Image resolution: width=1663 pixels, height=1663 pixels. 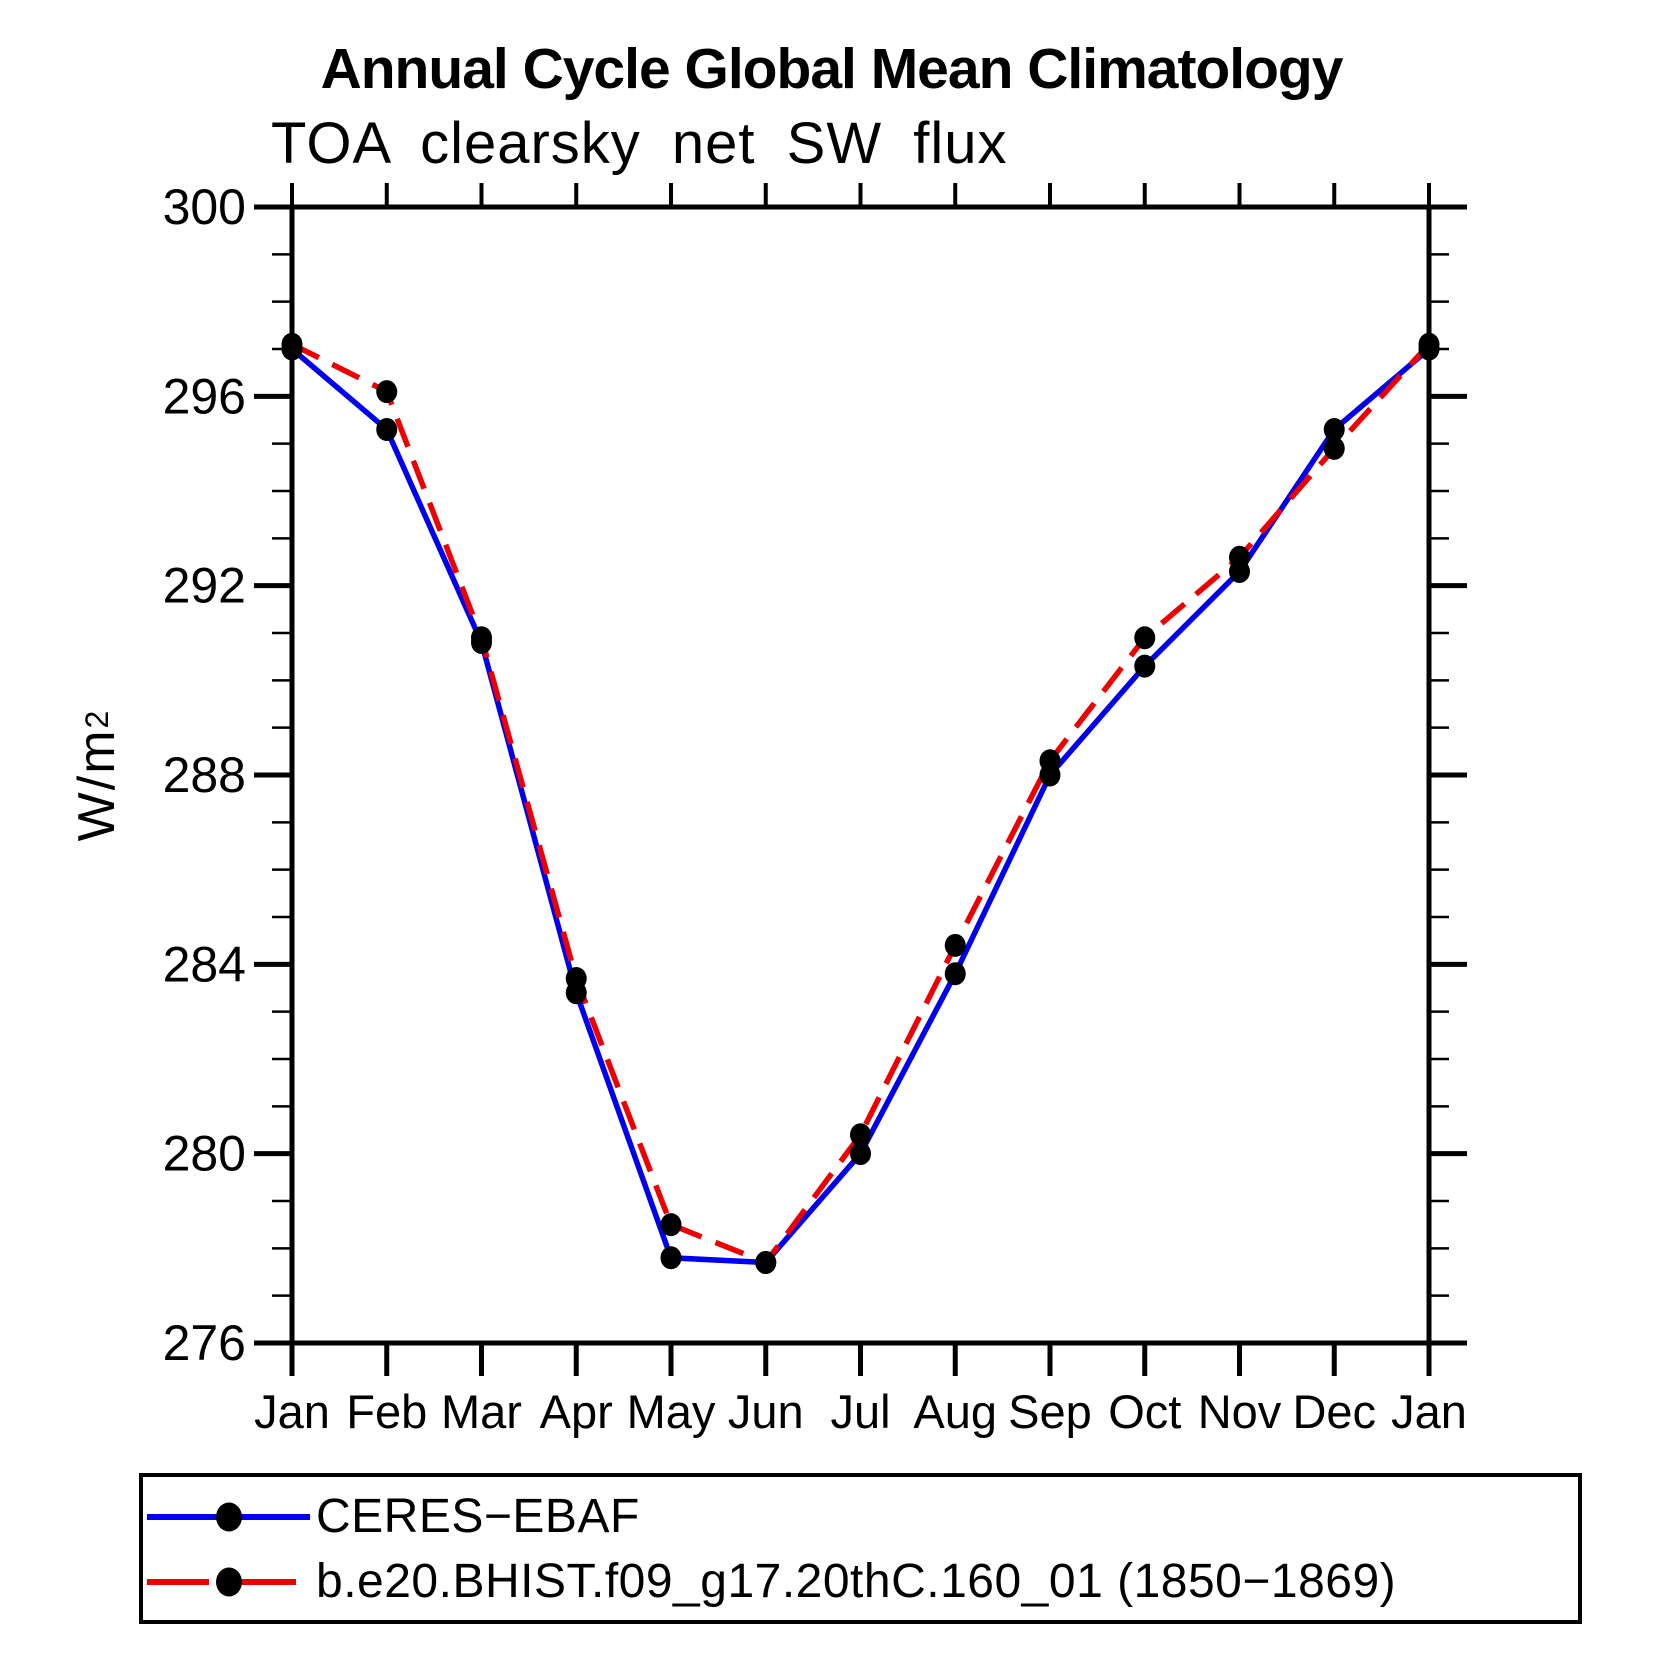 What do you see at coordinates (204, 396) in the screenshot?
I see `y-tick-label: 296` at bounding box center [204, 396].